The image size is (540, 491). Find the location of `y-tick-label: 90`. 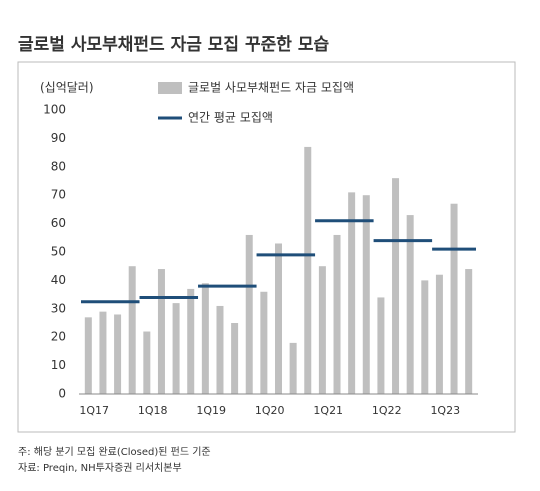

y-tick-label: 90 is located at coordinates (58, 138).